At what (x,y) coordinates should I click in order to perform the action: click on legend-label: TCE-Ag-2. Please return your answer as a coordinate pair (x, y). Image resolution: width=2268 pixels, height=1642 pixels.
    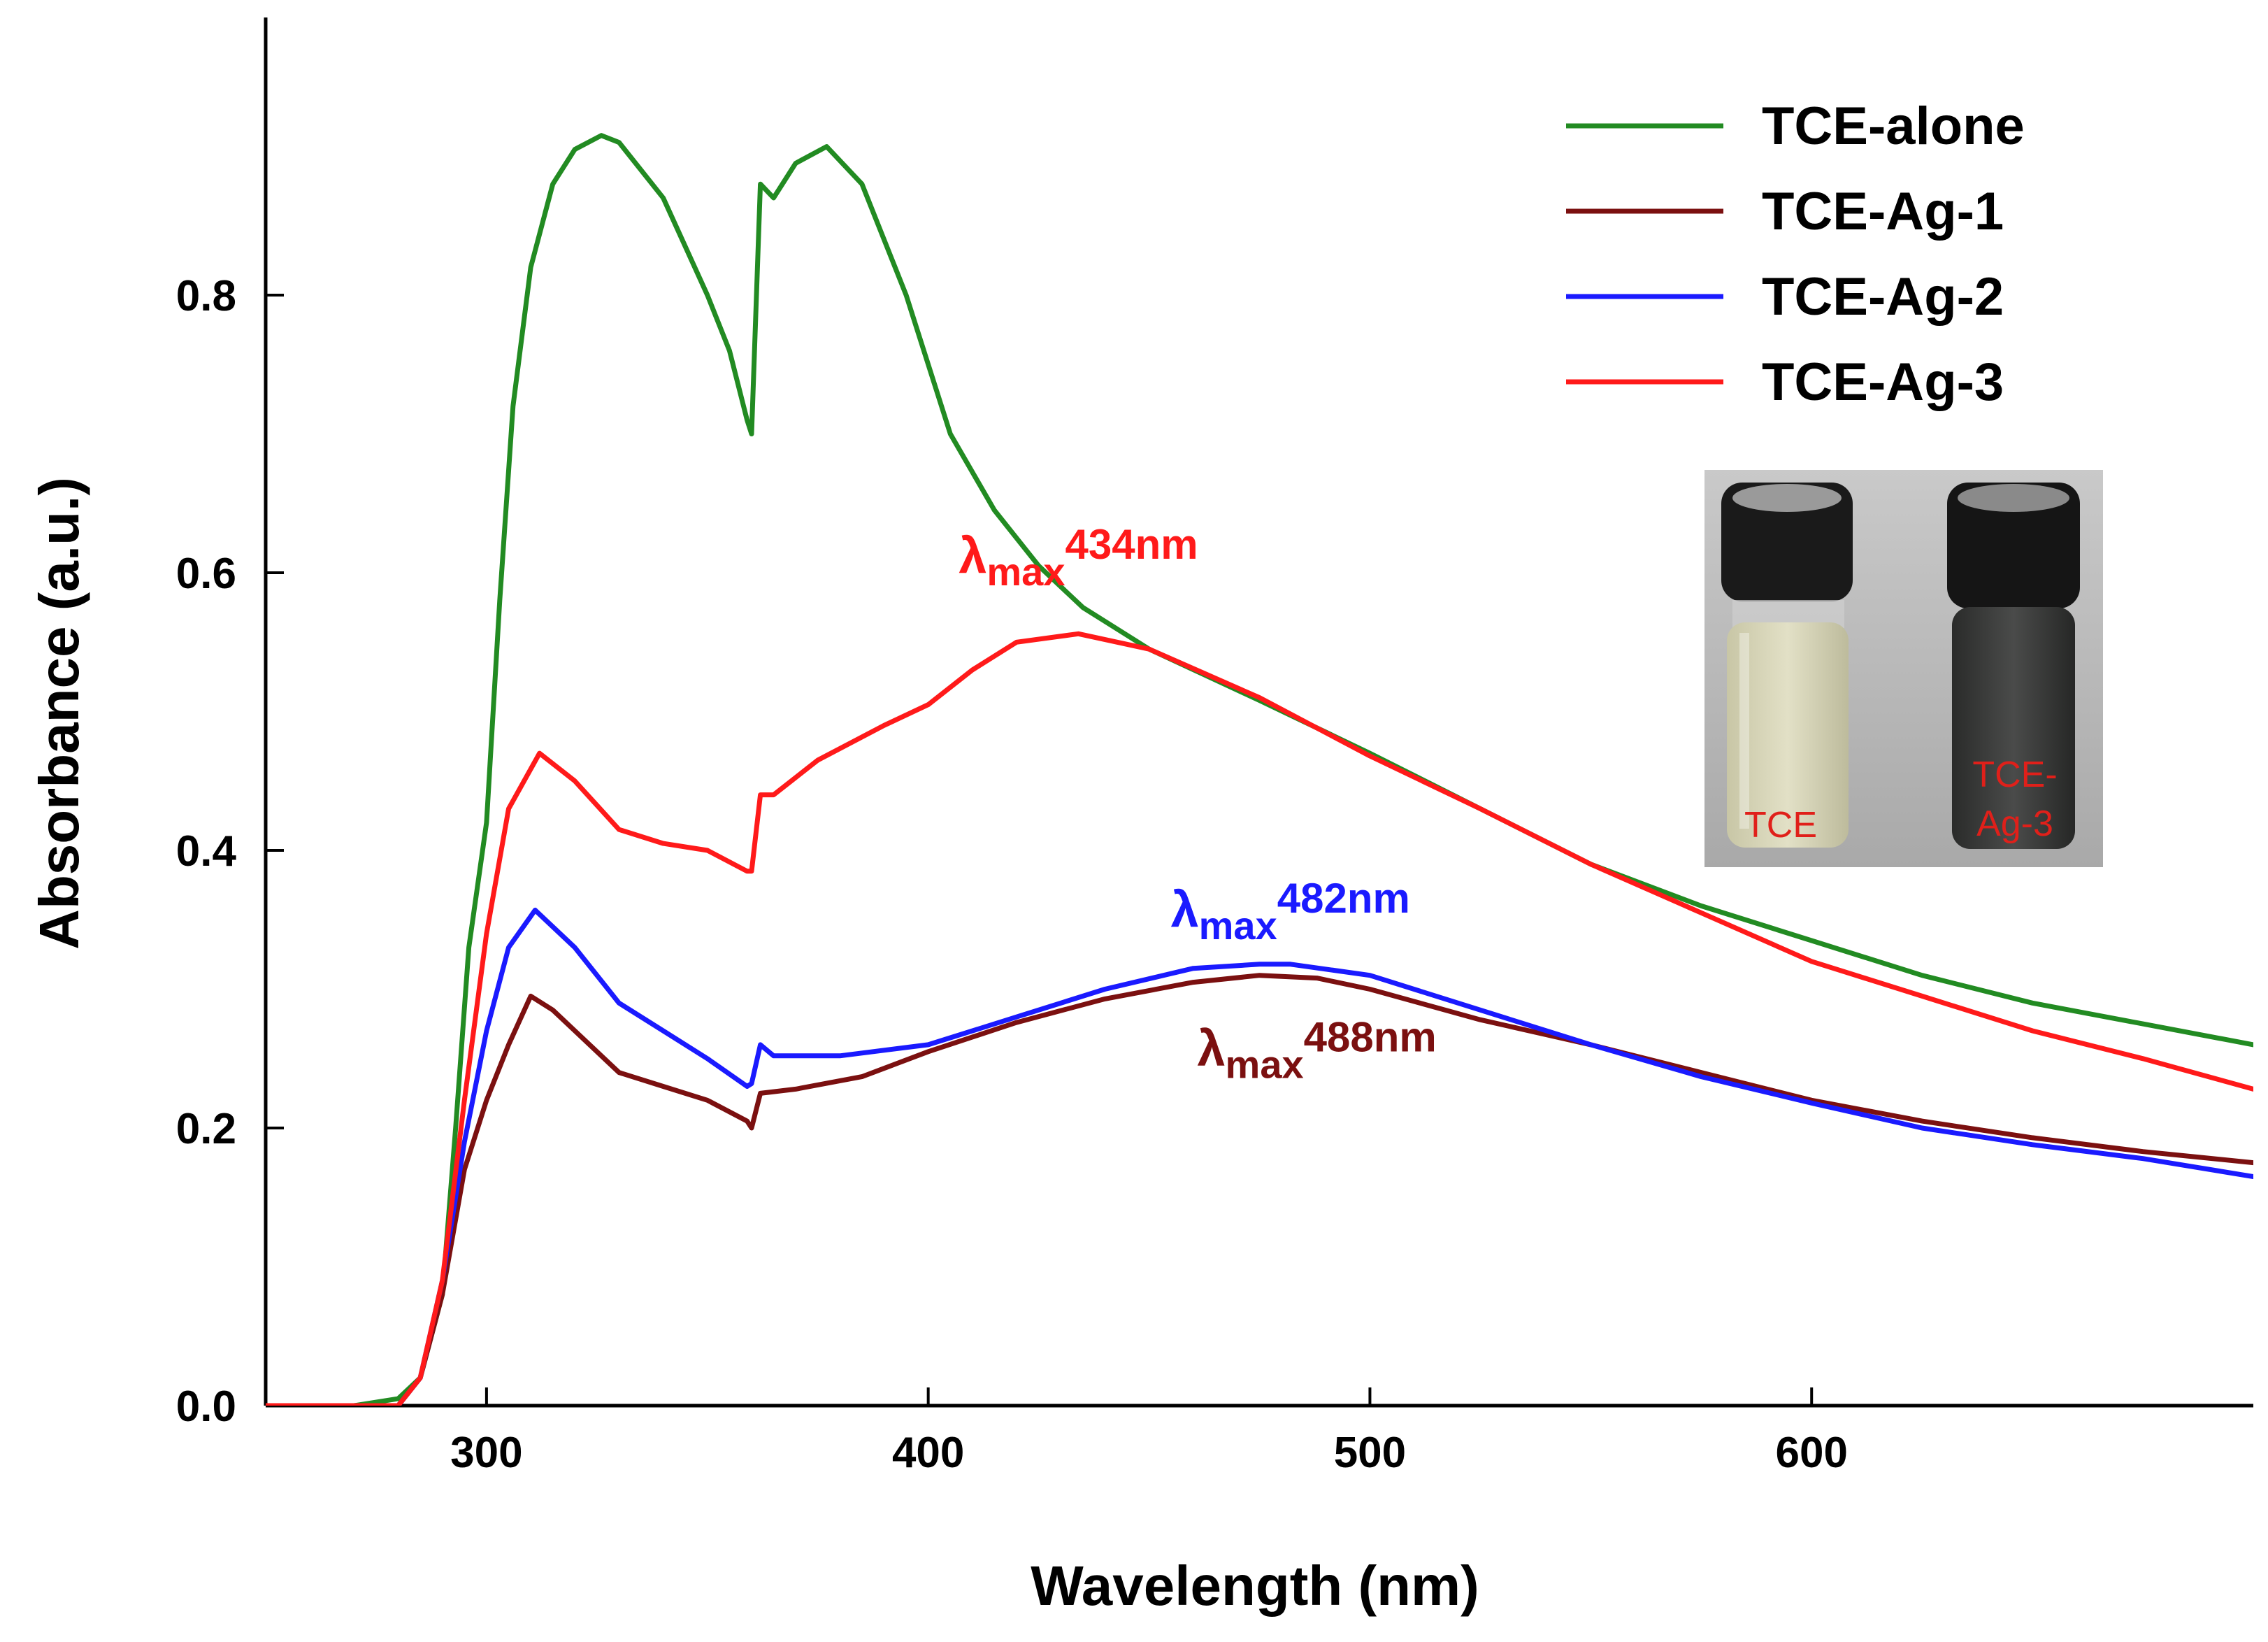
    Looking at the image, I should click on (1883, 297).